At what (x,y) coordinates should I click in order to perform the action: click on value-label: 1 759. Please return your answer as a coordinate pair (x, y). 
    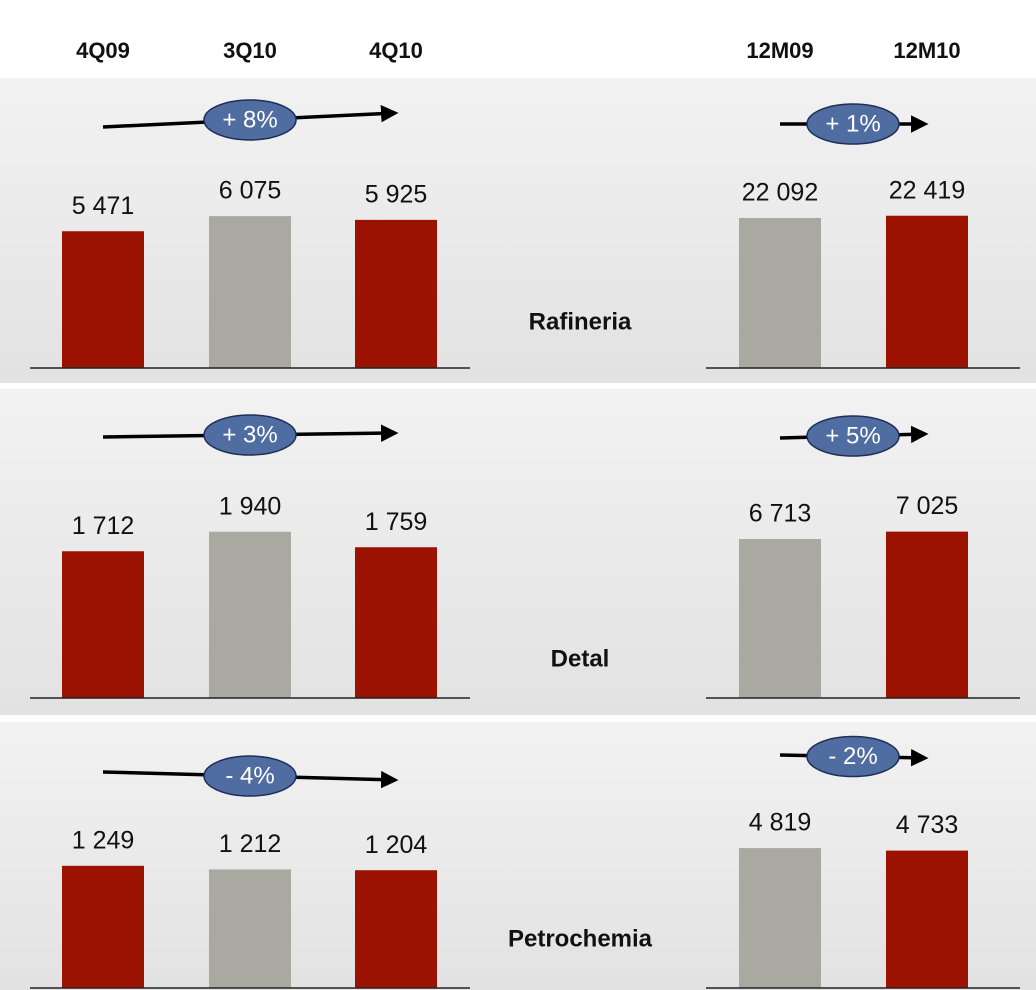
    Looking at the image, I should click on (396, 522).